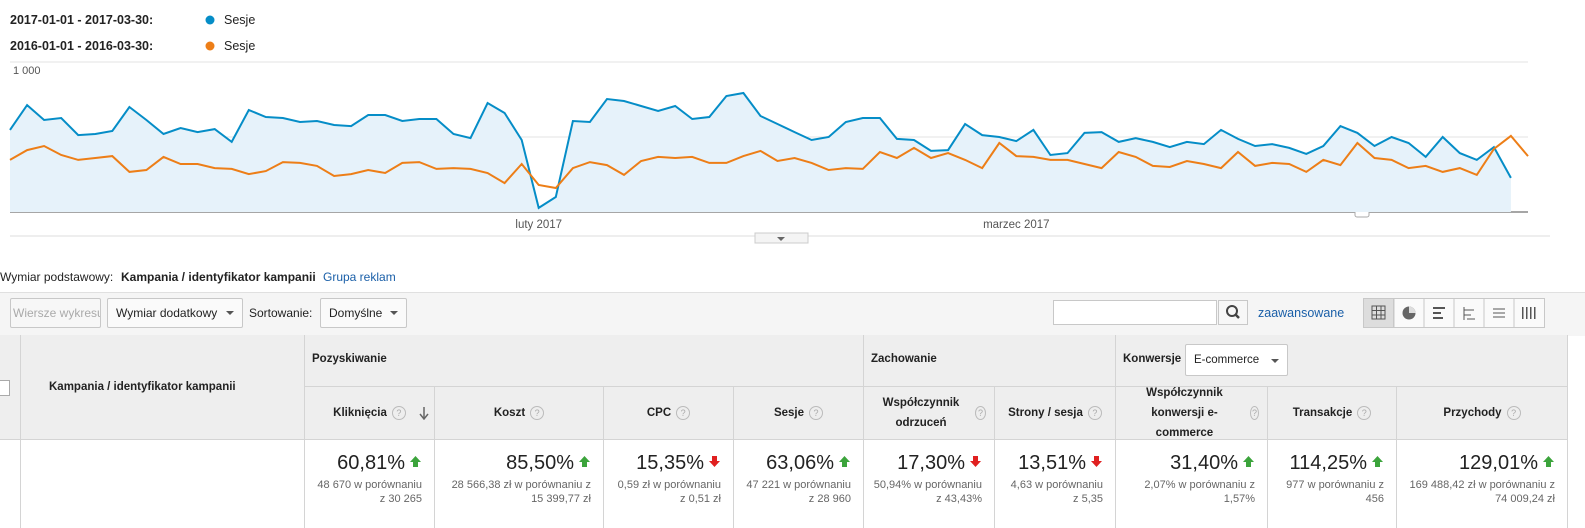  Describe the element at coordinates (142, 387) in the screenshot. I see `dimension-header-text: Kampania / identyfikator kampanii` at that location.